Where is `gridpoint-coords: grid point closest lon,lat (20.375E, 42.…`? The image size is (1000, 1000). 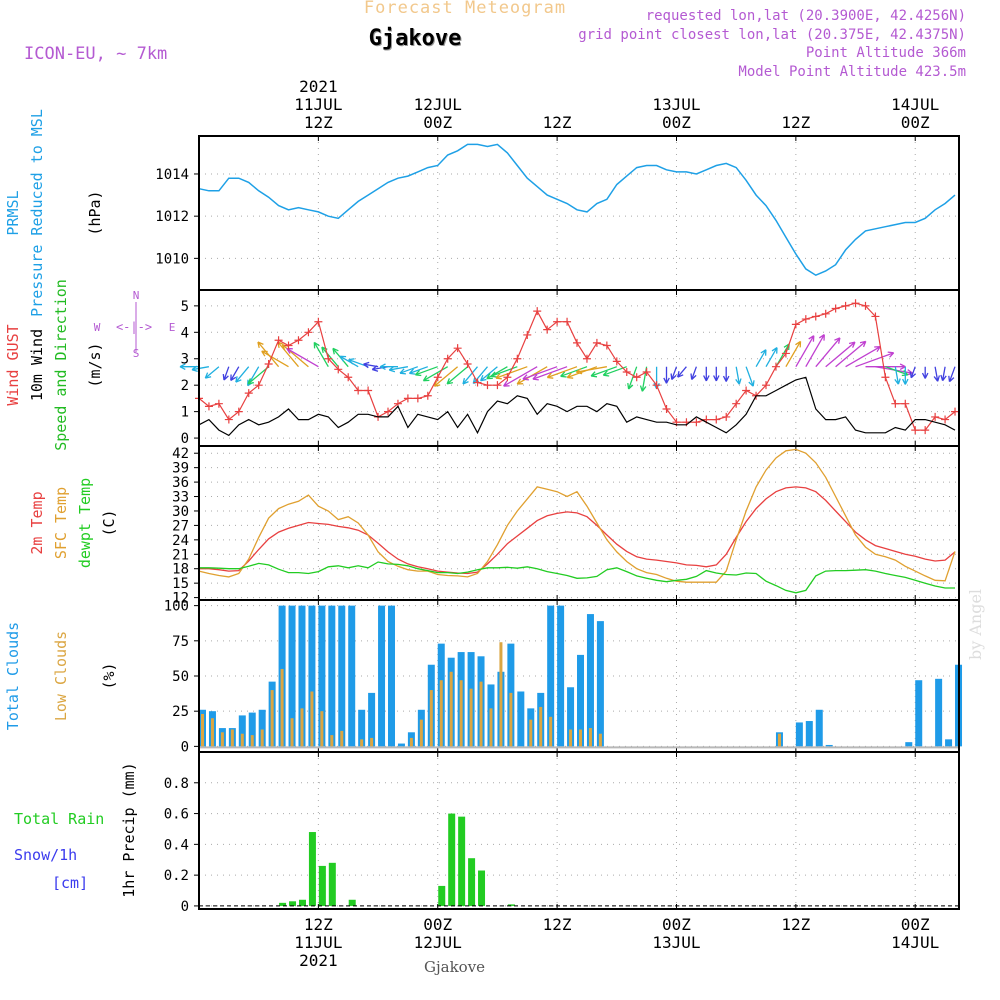 gridpoint-coords: grid point closest lon,lat (20.375E, 42.… is located at coordinates (772, 35).